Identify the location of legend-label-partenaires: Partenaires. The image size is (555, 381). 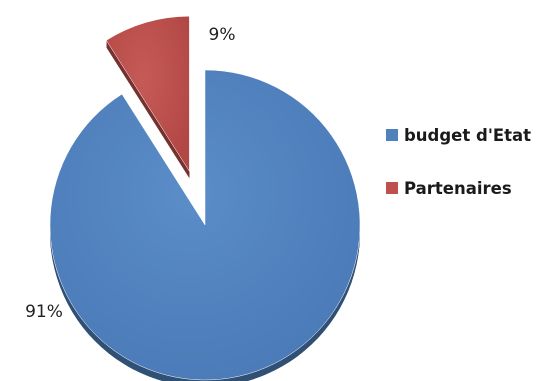
(458, 188).